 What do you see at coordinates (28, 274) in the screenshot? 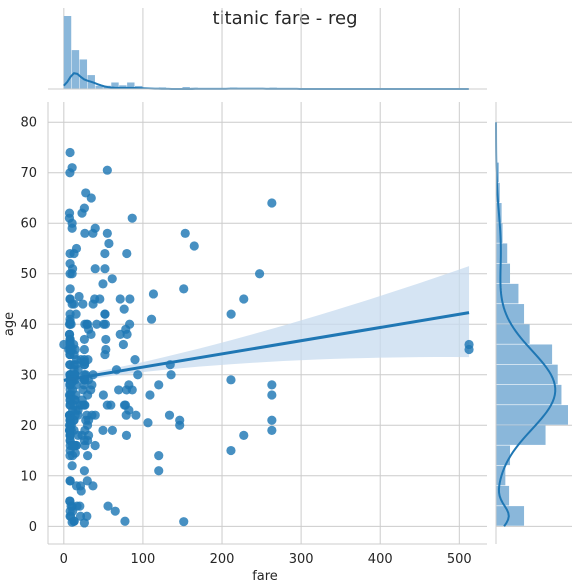
I see `y-tick-label: 50` at bounding box center [28, 274].